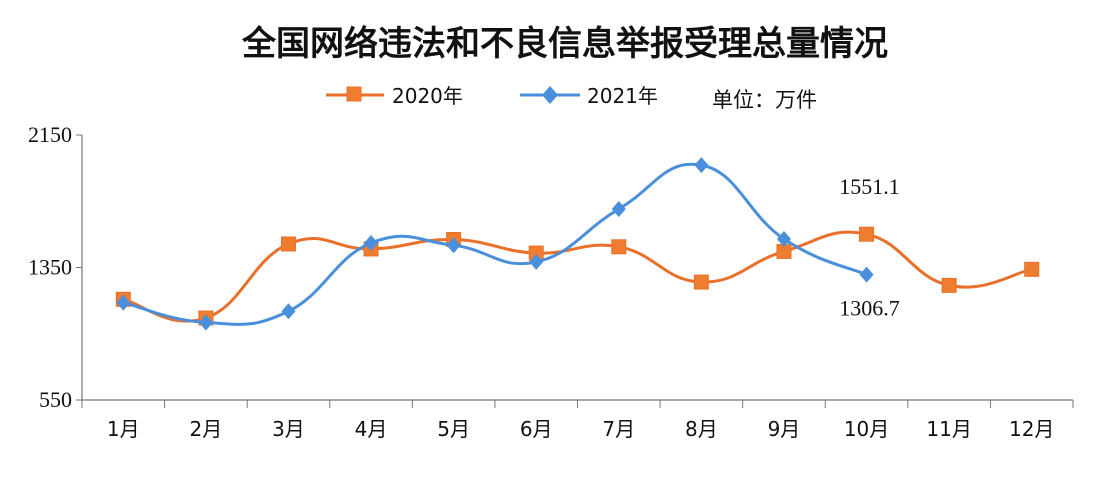  What do you see at coordinates (50, 267) in the screenshot?
I see `y-tick-label: 1350` at bounding box center [50, 267].